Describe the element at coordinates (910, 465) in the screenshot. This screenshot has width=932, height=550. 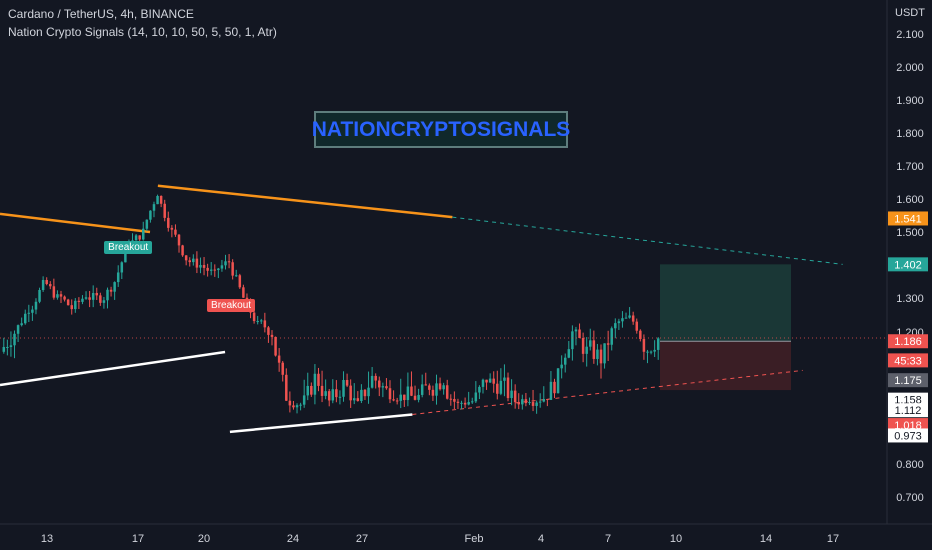
I see `price-tick-label: 0.800` at that location.